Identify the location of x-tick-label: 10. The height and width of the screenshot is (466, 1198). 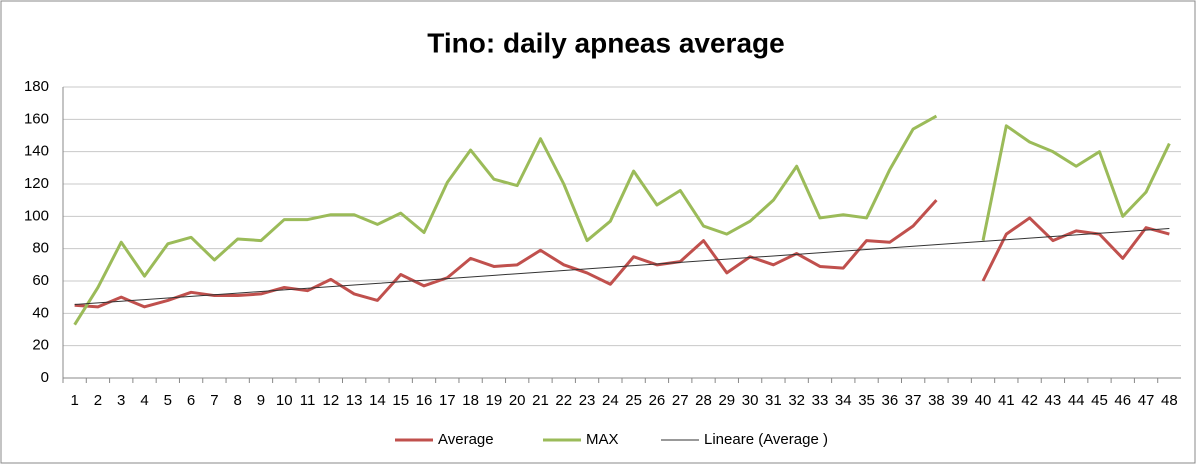
(284, 400).